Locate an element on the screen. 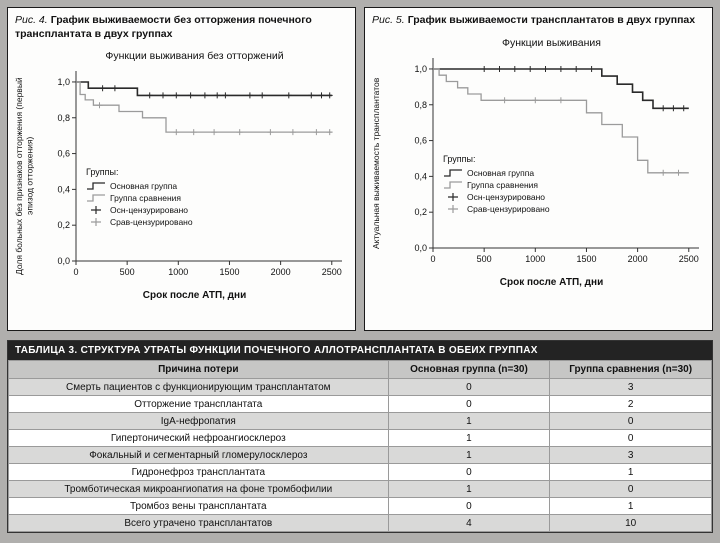 The image size is (720, 543). value-cell: 4 is located at coordinates (469, 523).